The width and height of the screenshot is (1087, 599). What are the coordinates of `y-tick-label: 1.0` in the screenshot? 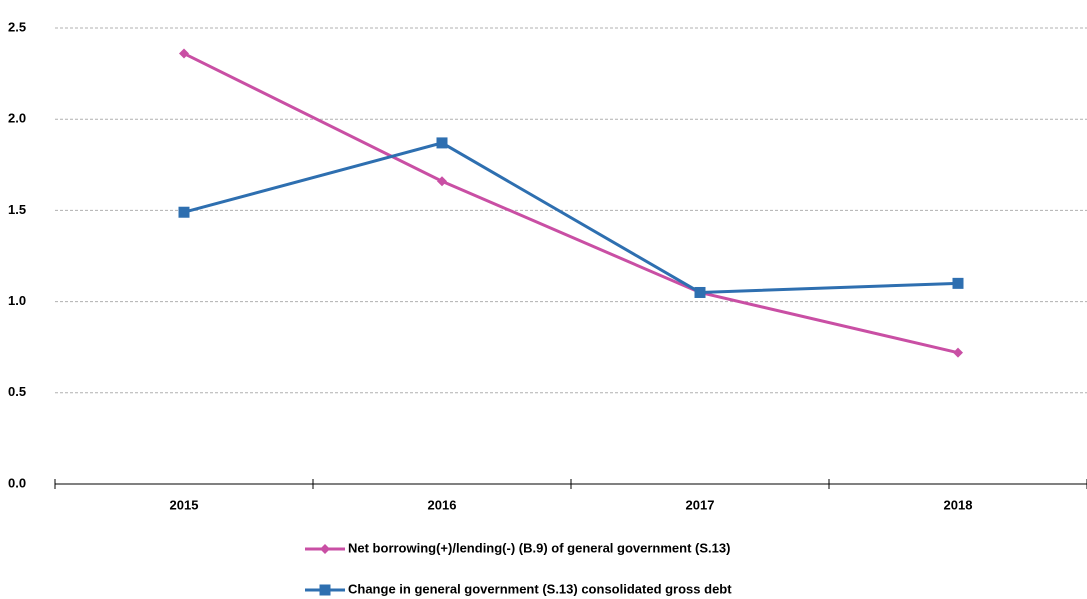 It's located at (17, 300).